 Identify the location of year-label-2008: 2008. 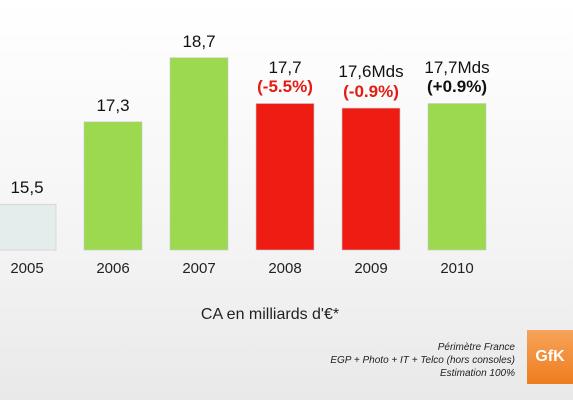
(285, 268).